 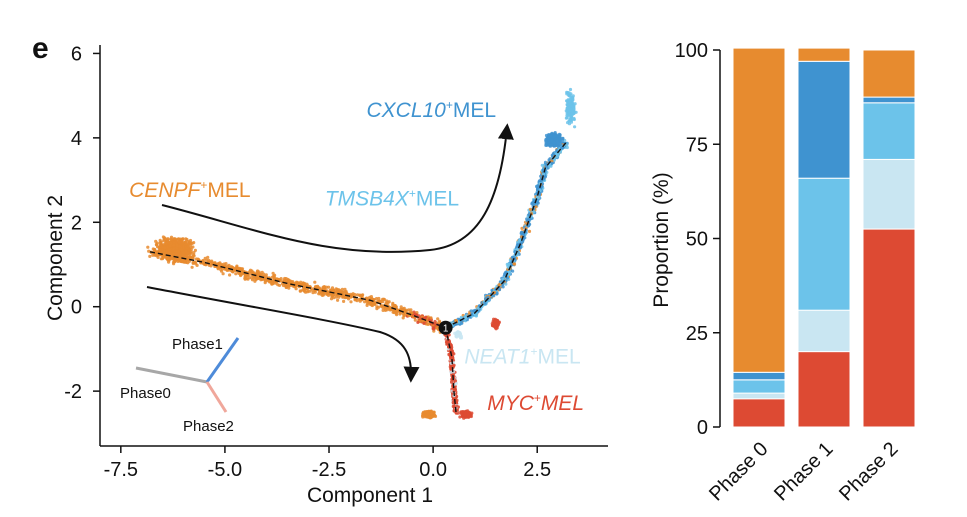 I want to click on bar-y-tick-label: 75, so click(x=697, y=145).